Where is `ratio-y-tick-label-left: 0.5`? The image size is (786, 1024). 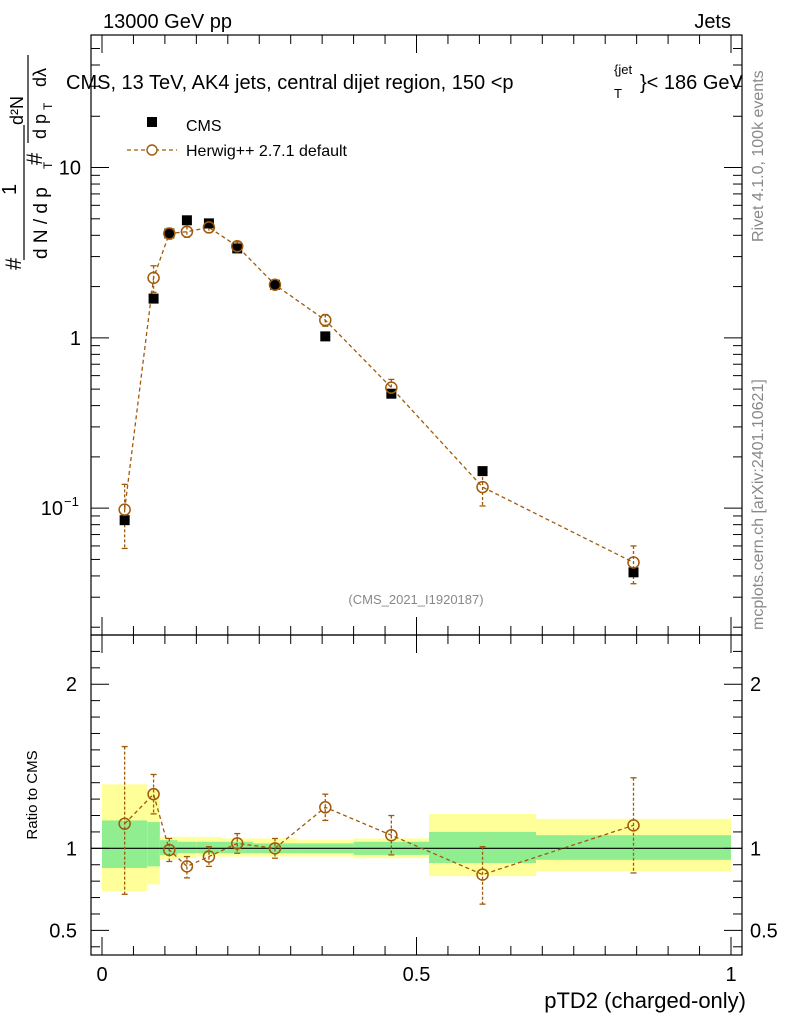
ratio-y-tick-label-left: 0.5 is located at coordinates (63, 931).